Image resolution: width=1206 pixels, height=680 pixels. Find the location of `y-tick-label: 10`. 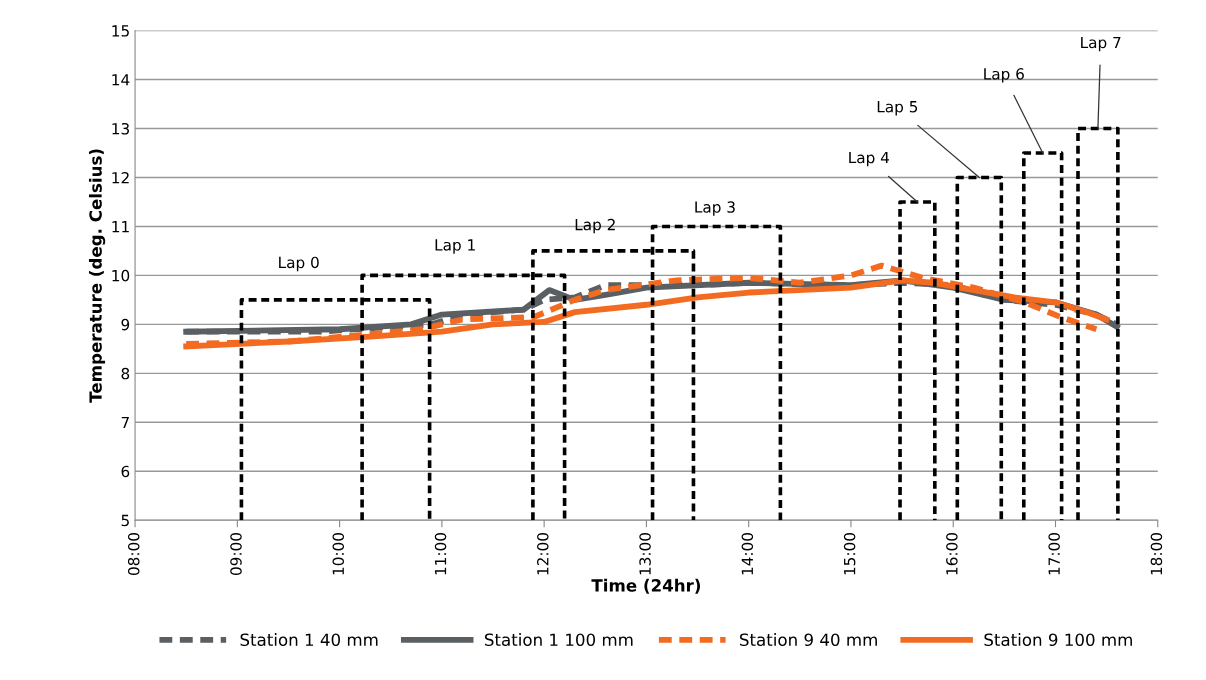

y-tick-label: 10 is located at coordinates (121, 275).